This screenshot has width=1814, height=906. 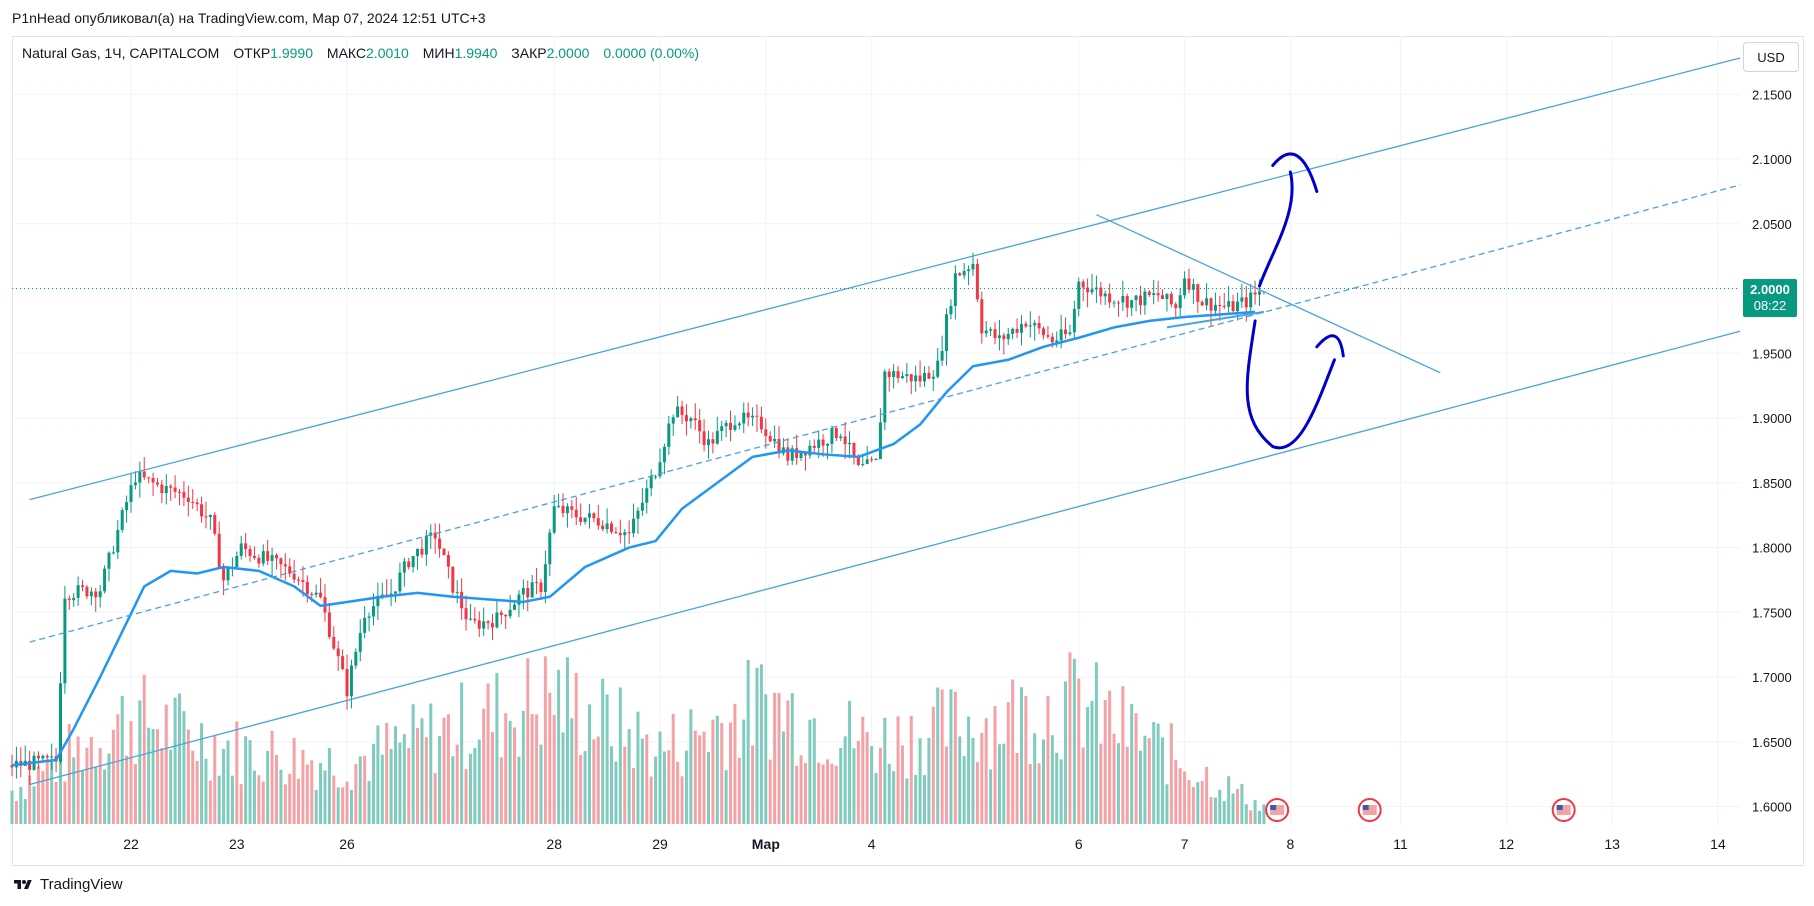 What do you see at coordinates (1771, 57) in the screenshot?
I see `currency-button: USD` at bounding box center [1771, 57].